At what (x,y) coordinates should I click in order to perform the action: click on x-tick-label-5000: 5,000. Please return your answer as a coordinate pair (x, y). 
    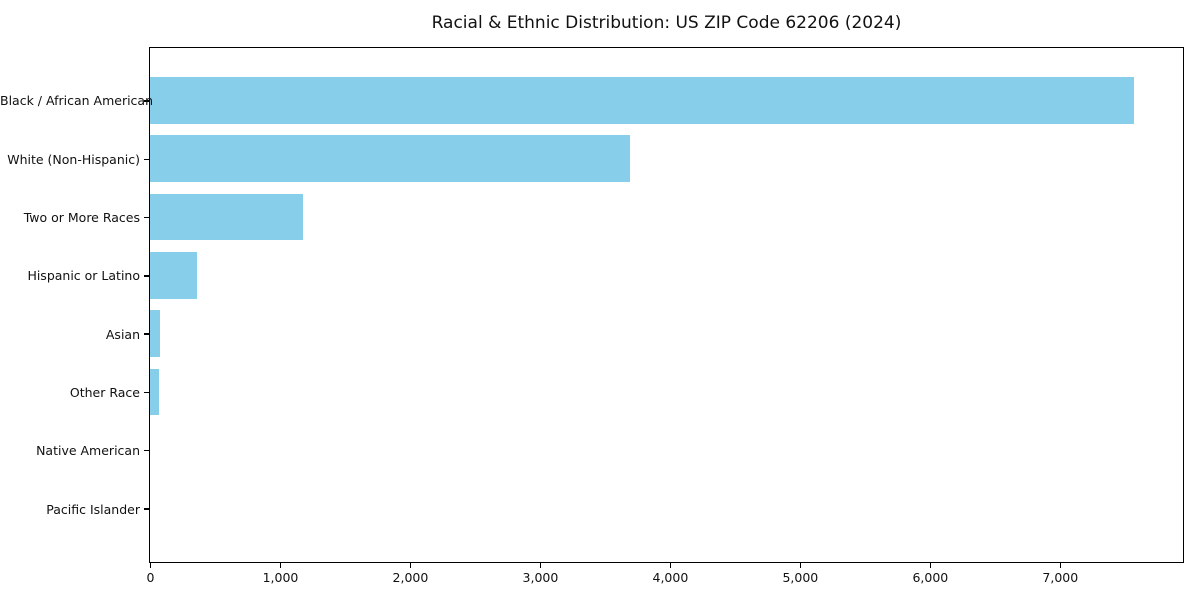
    Looking at the image, I should click on (800, 577).